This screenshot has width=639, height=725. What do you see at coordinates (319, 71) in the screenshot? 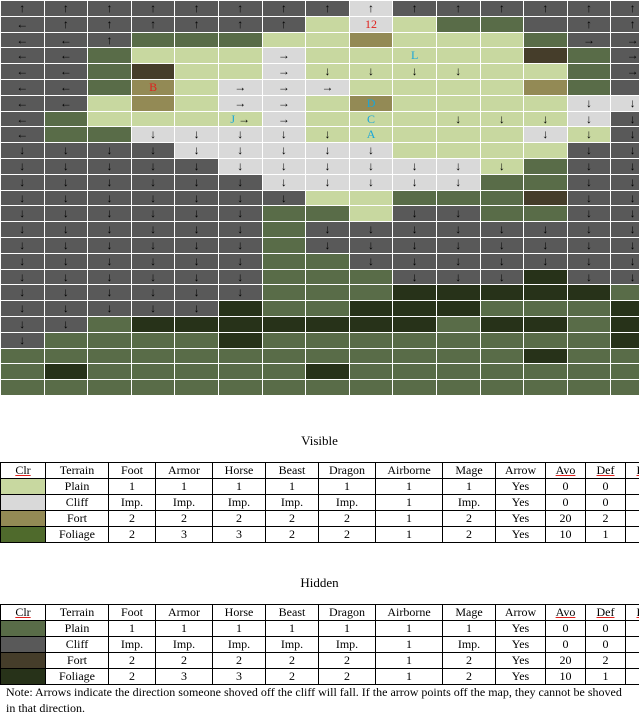
I see `map-row: ← ← → ↓ ↓ ↓ ↓ →` at bounding box center [319, 71].